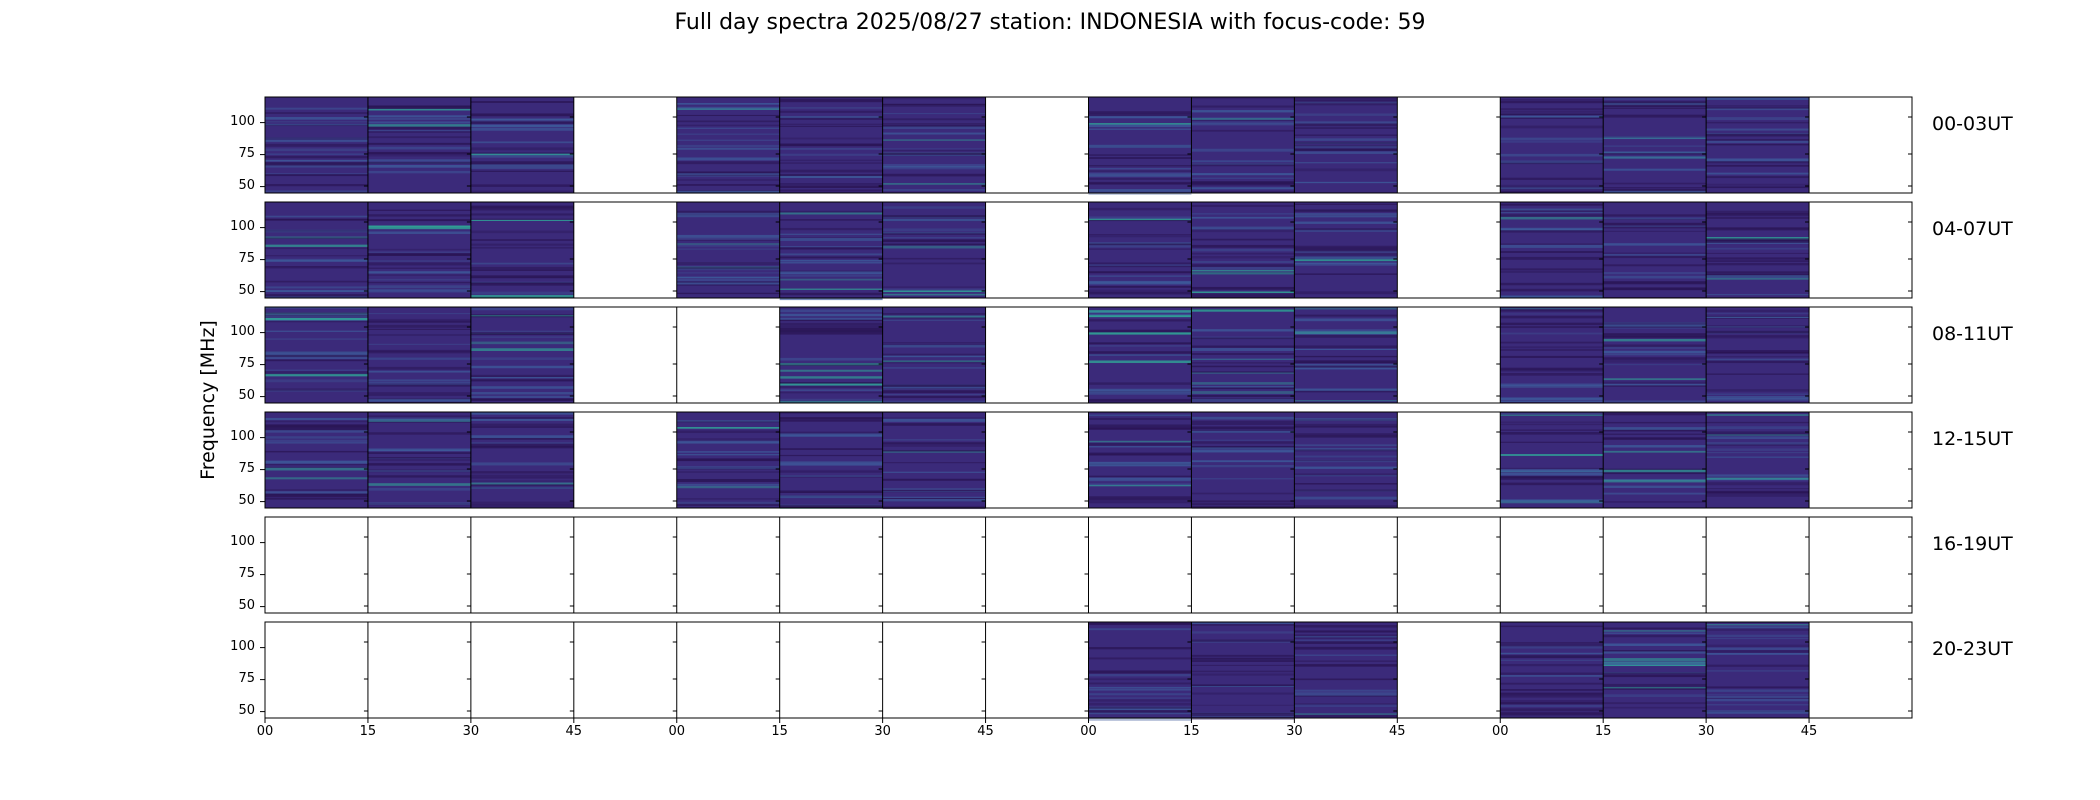  What do you see at coordinates (246, 678) in the screenshot?
I see `y-tick-label: 75` at bounding box center [246, 678].